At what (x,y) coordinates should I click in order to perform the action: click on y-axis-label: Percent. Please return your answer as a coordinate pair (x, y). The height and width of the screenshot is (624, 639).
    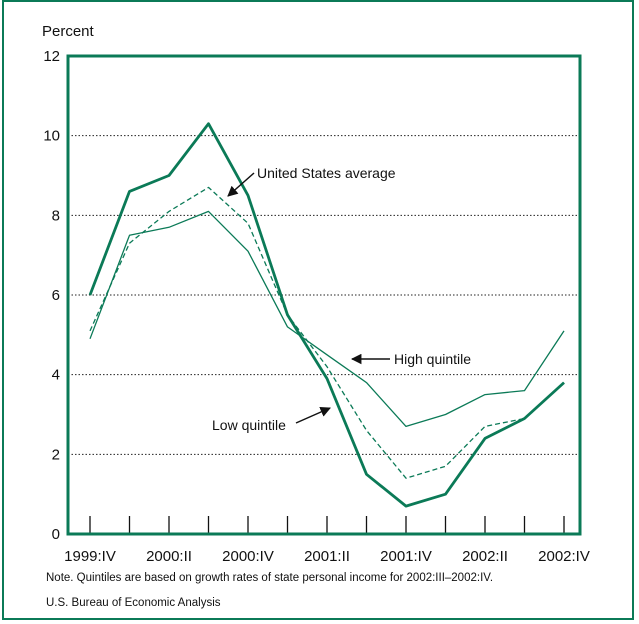
    Looking at the image, I should click on (68, 31).